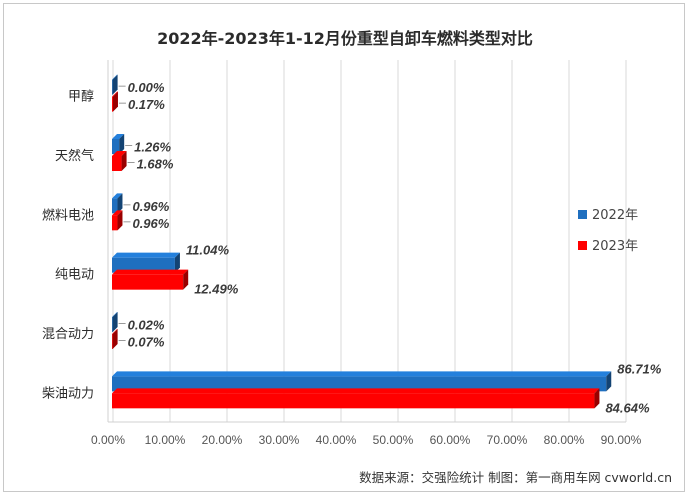 This screenshot has width=690, height=497. What do you see at coordinates (74, 275) in the screenshot?
I see `category-label: 纯电动` at bounding box center [74, 275].